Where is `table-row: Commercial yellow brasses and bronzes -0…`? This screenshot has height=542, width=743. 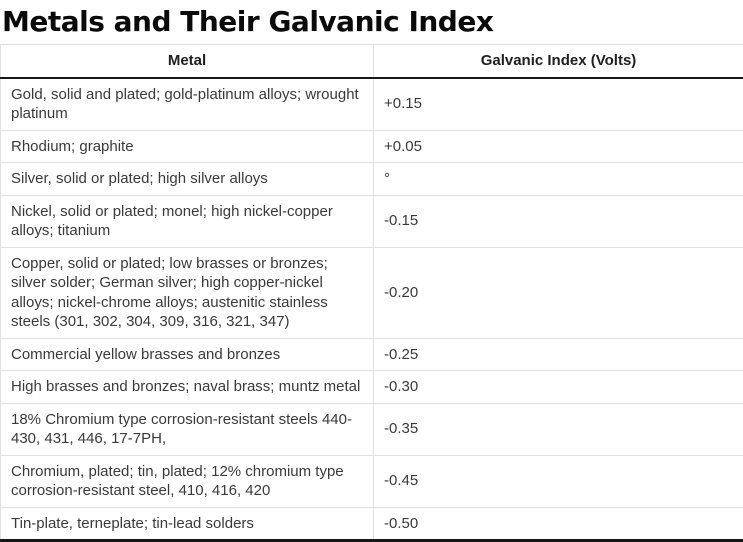
table-row: Commercial yellow brasses and bronzes -0… is located at coordinates (372, 354).